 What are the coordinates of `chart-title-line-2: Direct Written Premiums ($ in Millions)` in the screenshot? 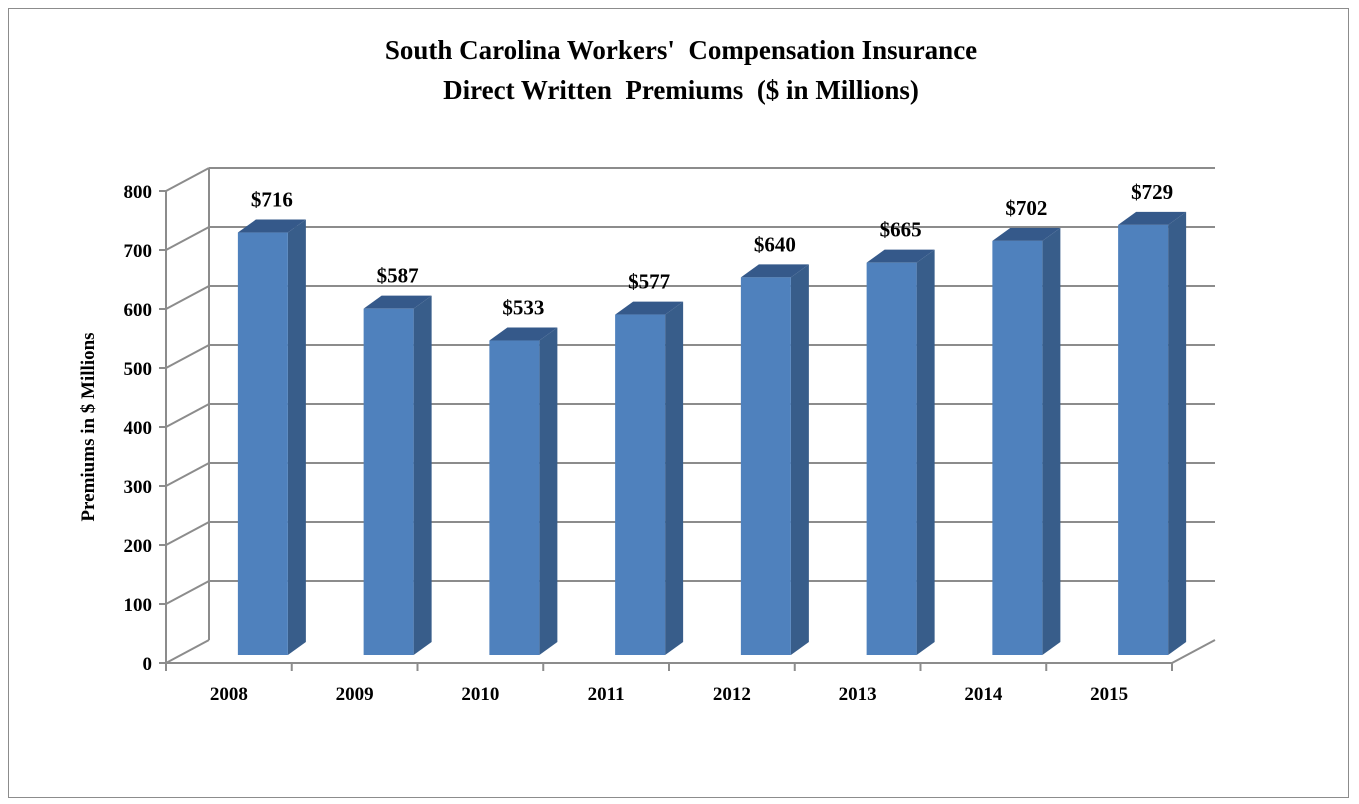 It's located at (681, 90).